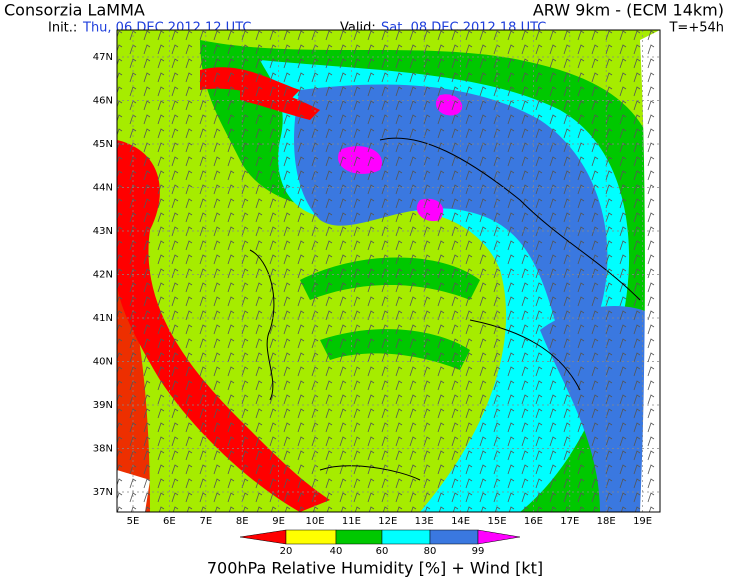  What do you see at coordinates (628, 10) in the screenshot?
I see `model: ARW 9km - (ECM 14km)` at bounding box center [628, 10].